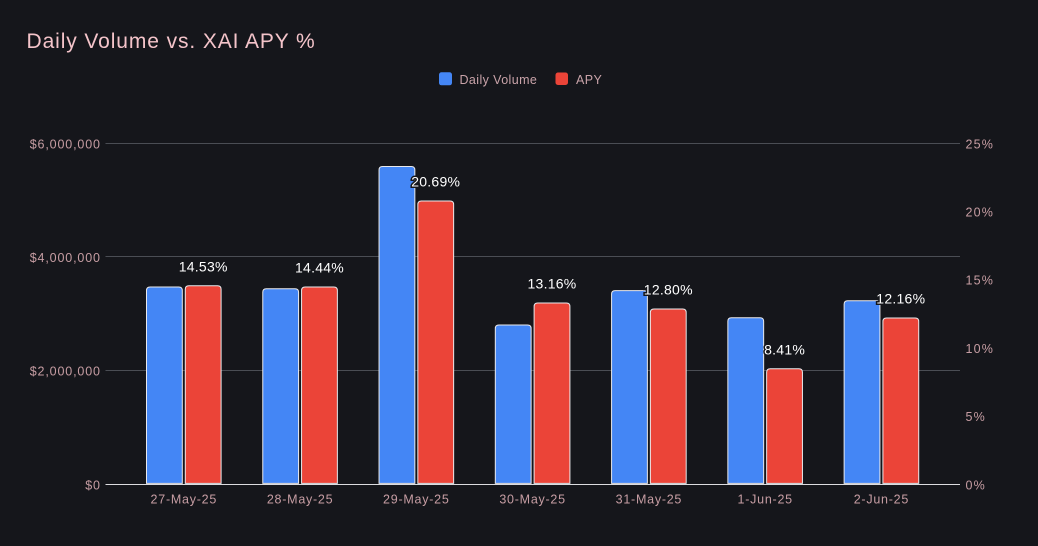 The width and height of the screenshot is (1038, 546). Describe the element at coordinates (589, 80) in the screenshot. I see `svg-text: APY` at that location.